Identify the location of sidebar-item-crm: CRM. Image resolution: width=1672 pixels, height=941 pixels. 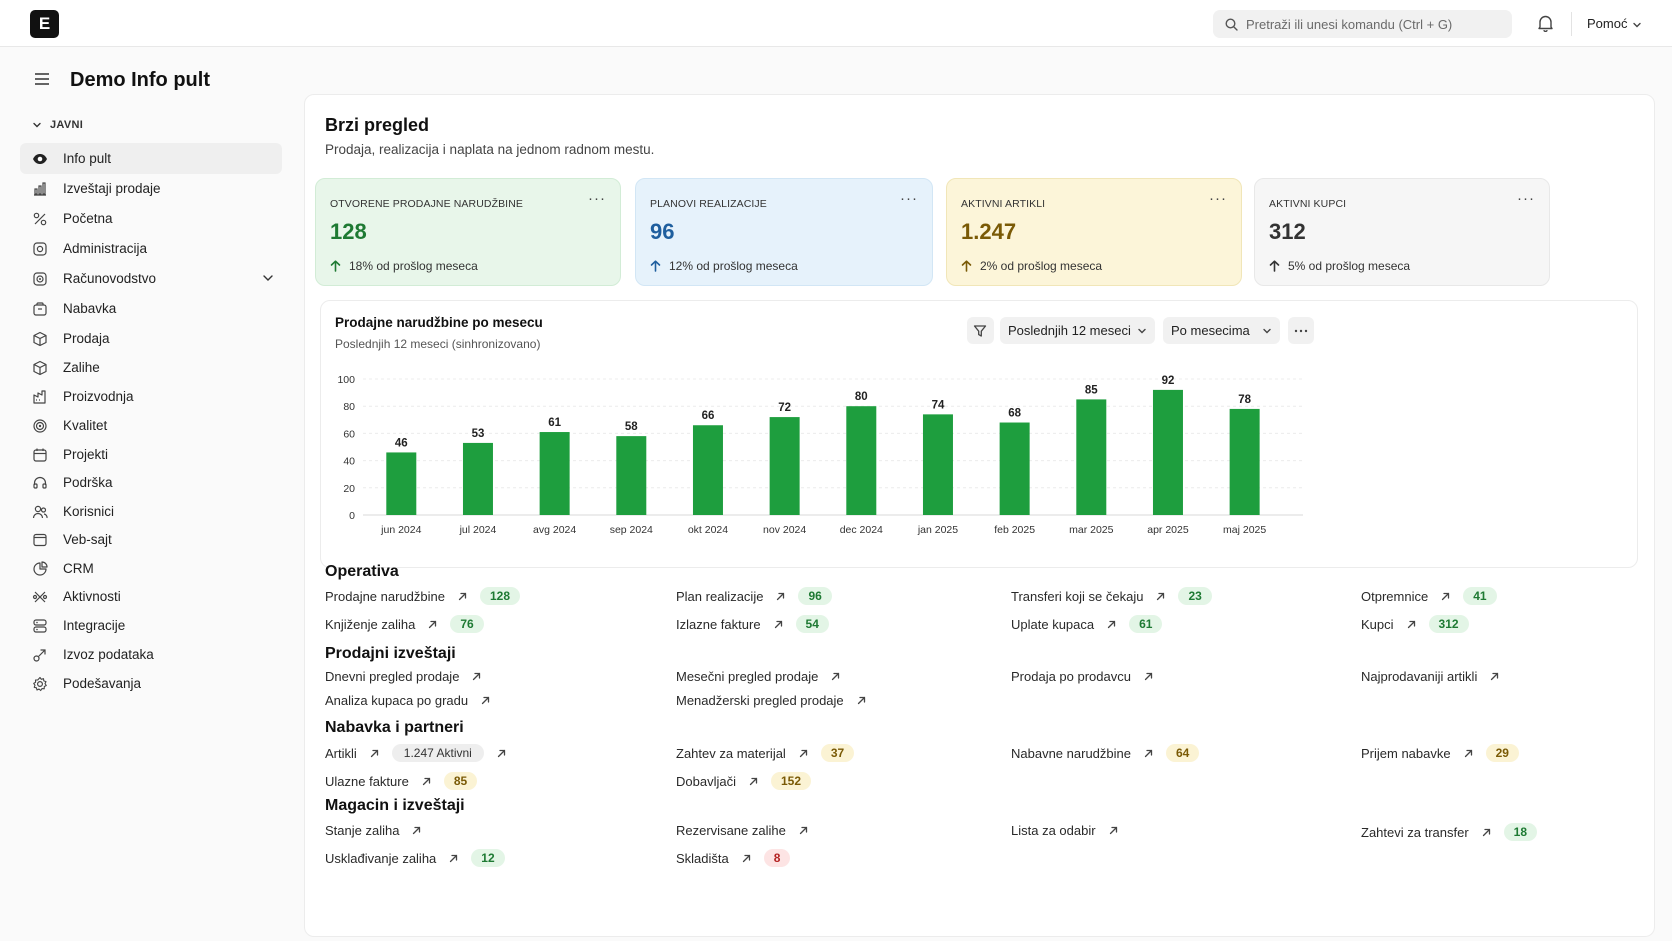
(151, 568).